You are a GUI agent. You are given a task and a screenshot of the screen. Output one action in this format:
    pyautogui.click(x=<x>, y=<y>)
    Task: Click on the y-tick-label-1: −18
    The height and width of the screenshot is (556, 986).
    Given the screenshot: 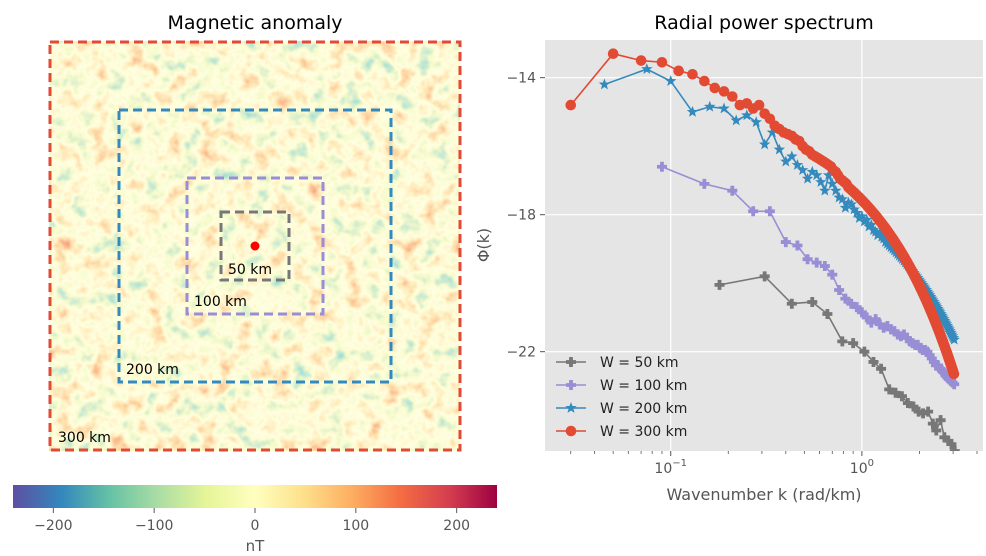 What is the action you would take?
    pyautogui.click(x=521, y=216)
    